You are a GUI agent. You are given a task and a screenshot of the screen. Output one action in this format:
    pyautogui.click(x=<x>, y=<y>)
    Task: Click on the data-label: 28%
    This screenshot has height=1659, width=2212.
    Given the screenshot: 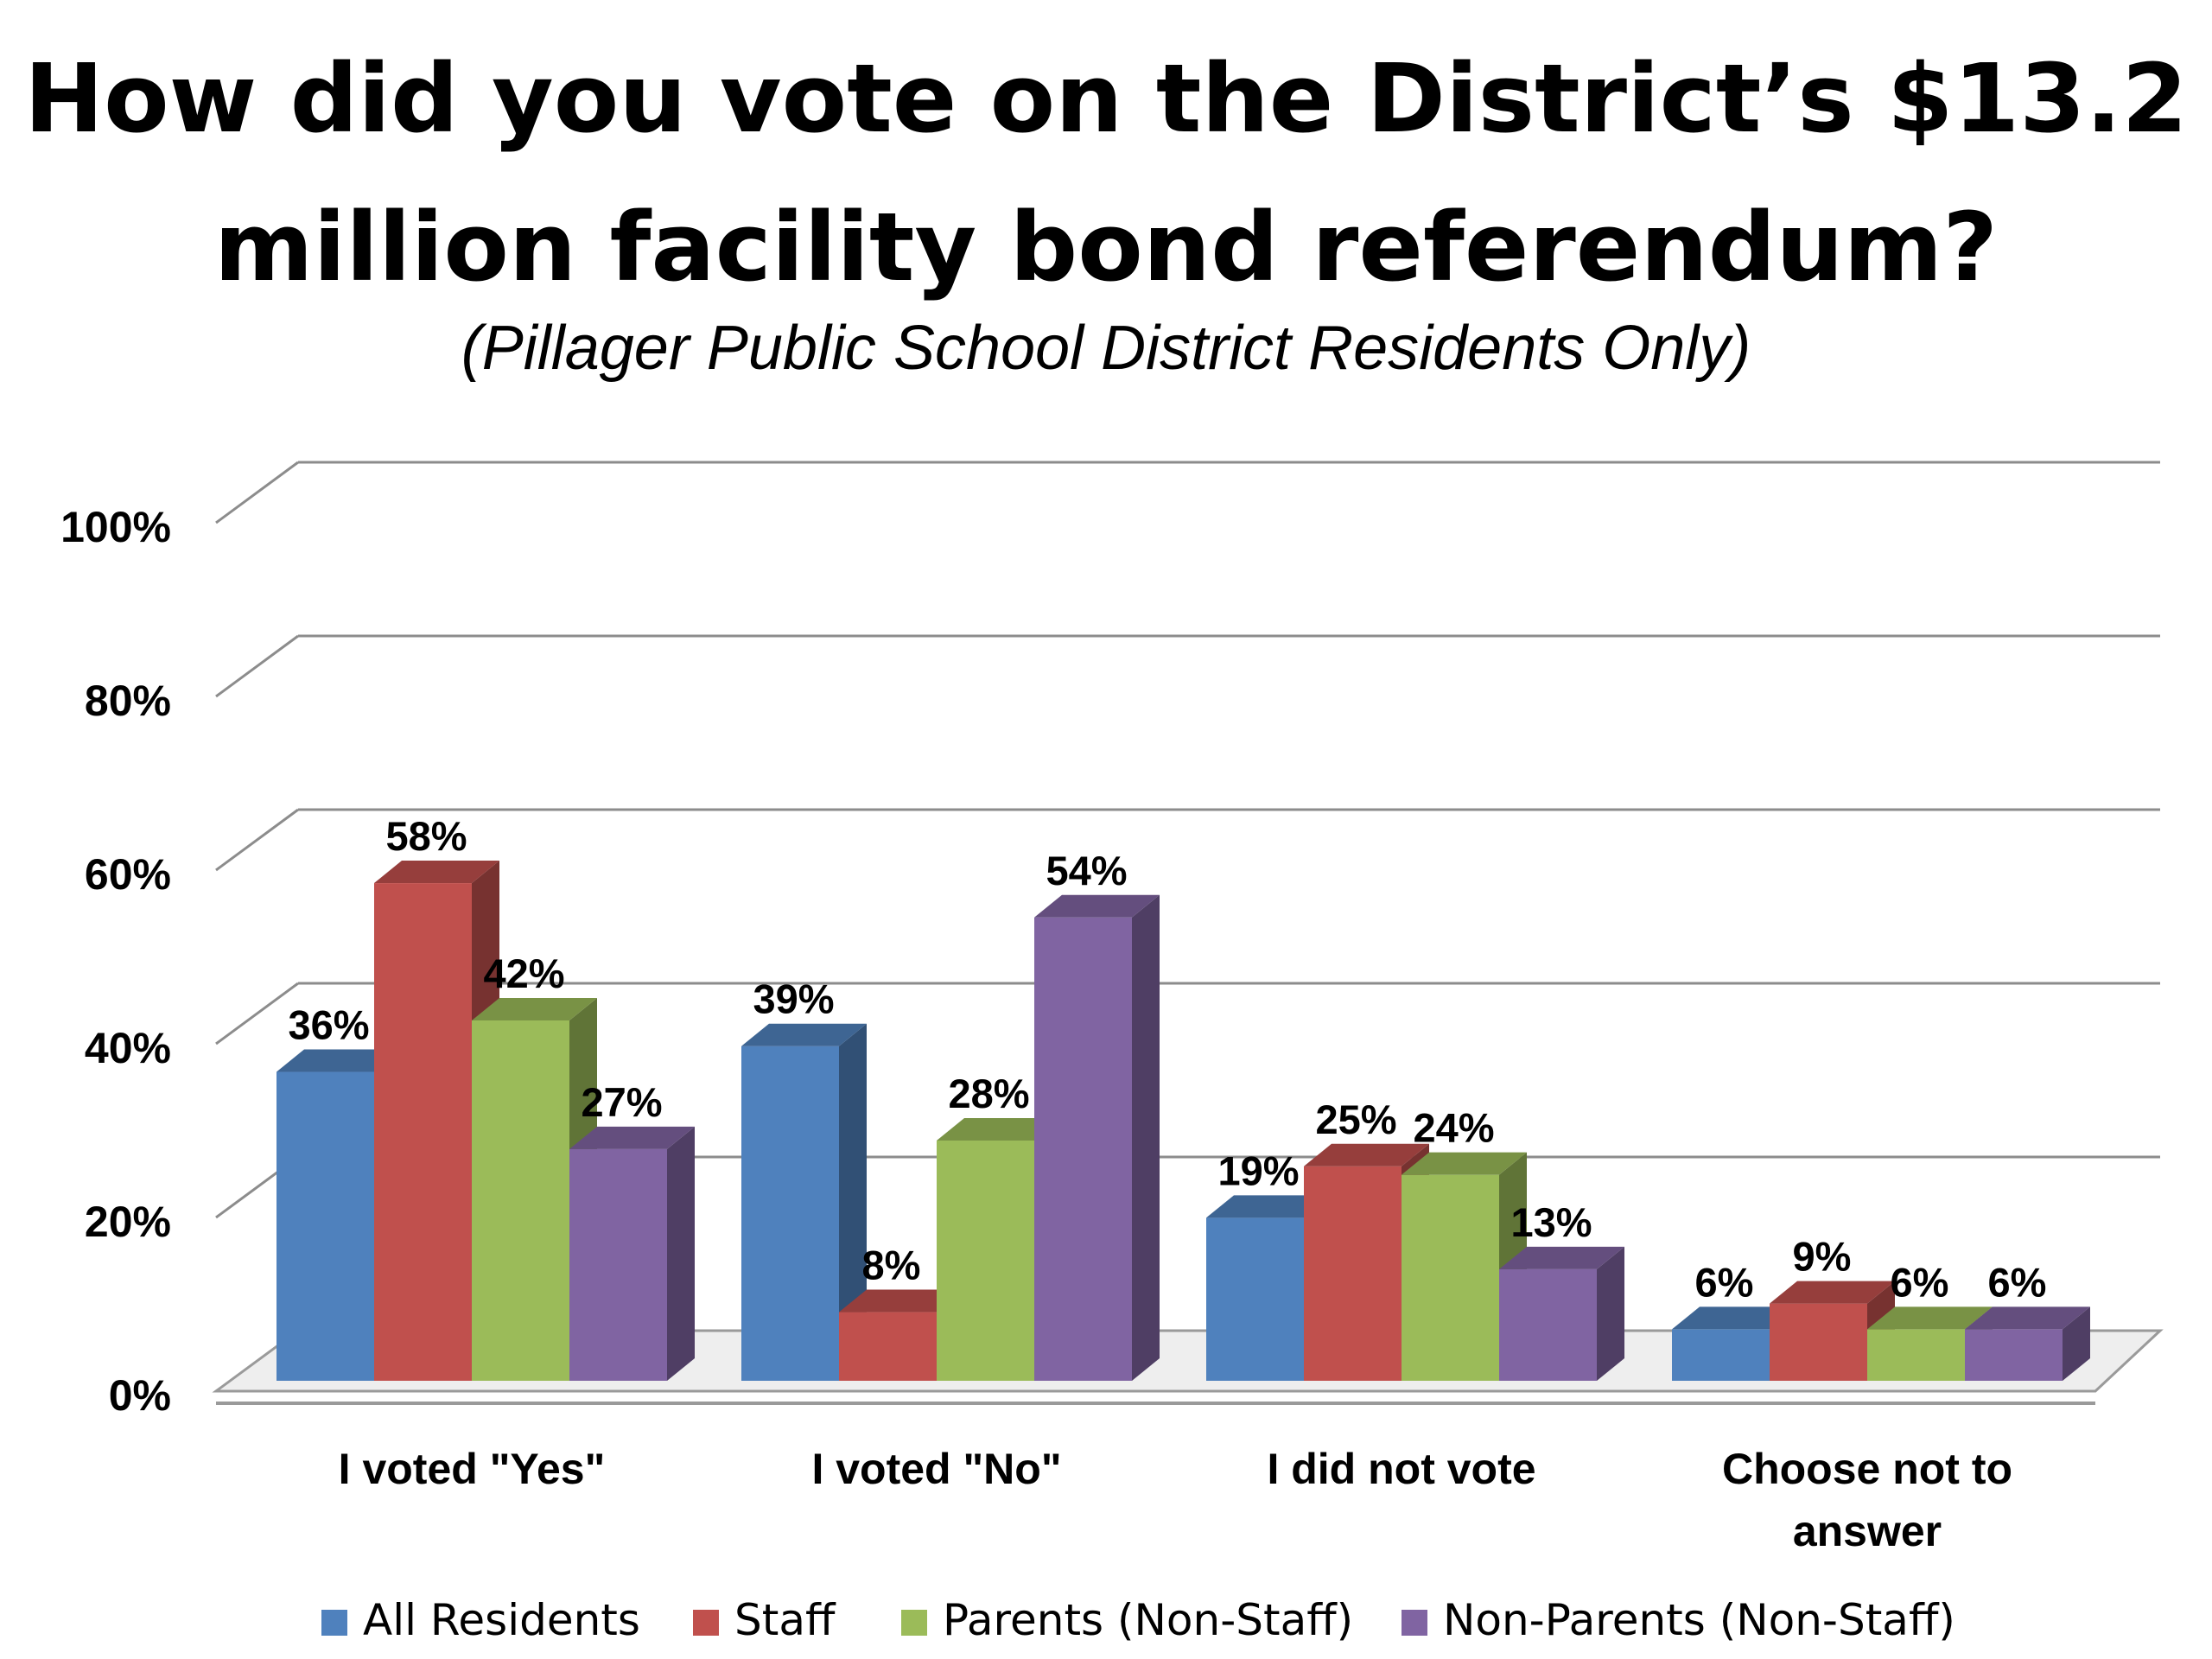 What is the action you would take?
    pyautogui.click(x=988, y=1093)
    